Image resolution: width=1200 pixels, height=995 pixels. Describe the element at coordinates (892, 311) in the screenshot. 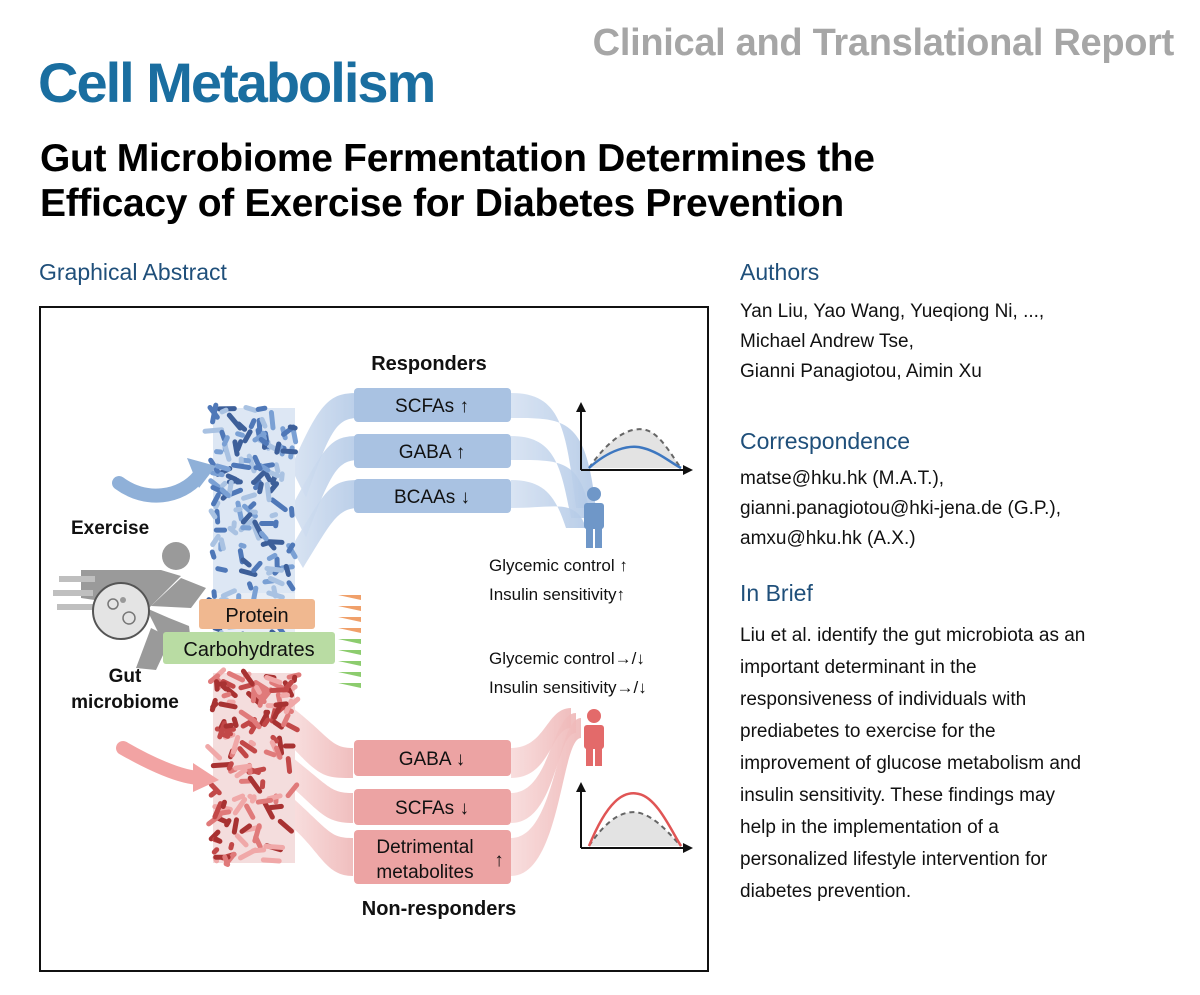

I see `authors-line: Yan Liu, Yao Wang, Yueqiong Ni, ...,` at that location.